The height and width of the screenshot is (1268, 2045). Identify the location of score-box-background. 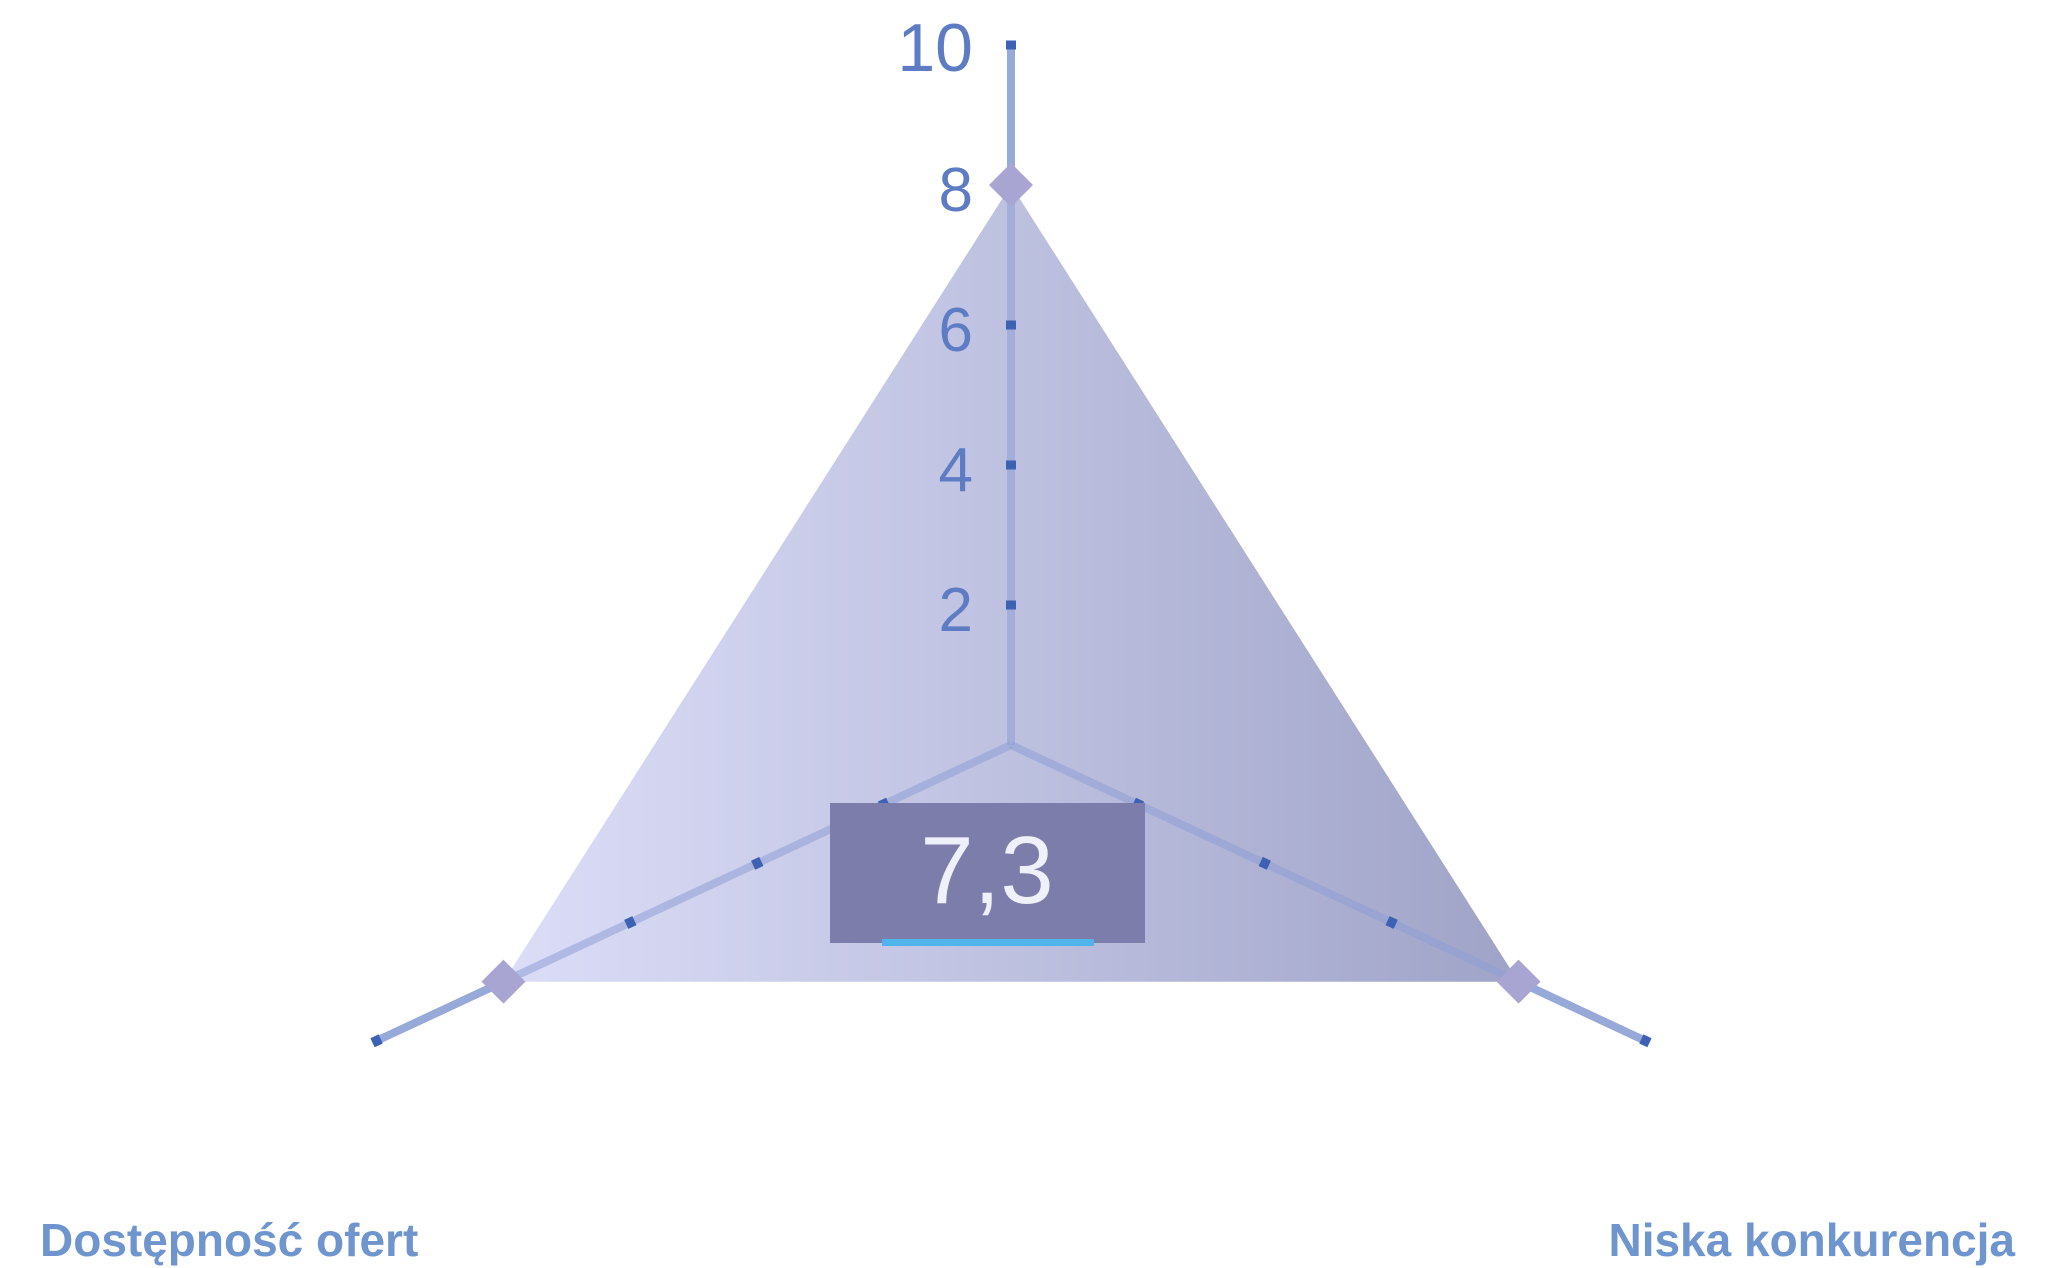
(987, 873).